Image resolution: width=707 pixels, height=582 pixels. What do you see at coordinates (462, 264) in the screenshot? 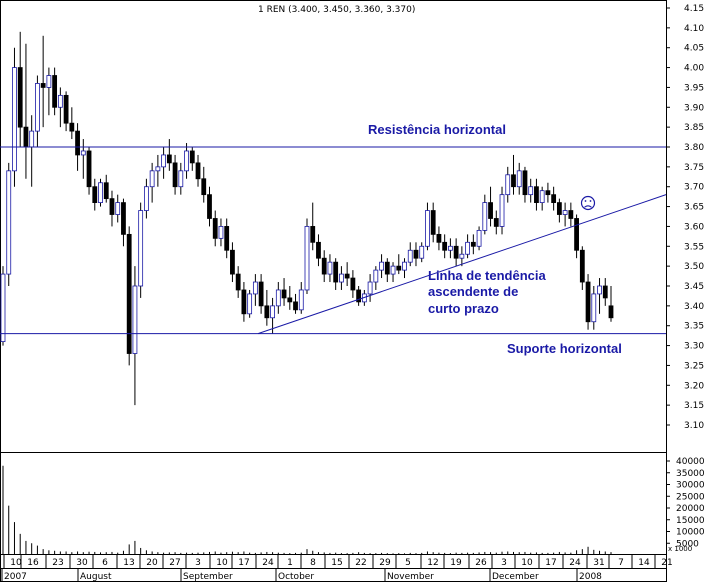
I see `trend-line` at bounding box center [462, 264].